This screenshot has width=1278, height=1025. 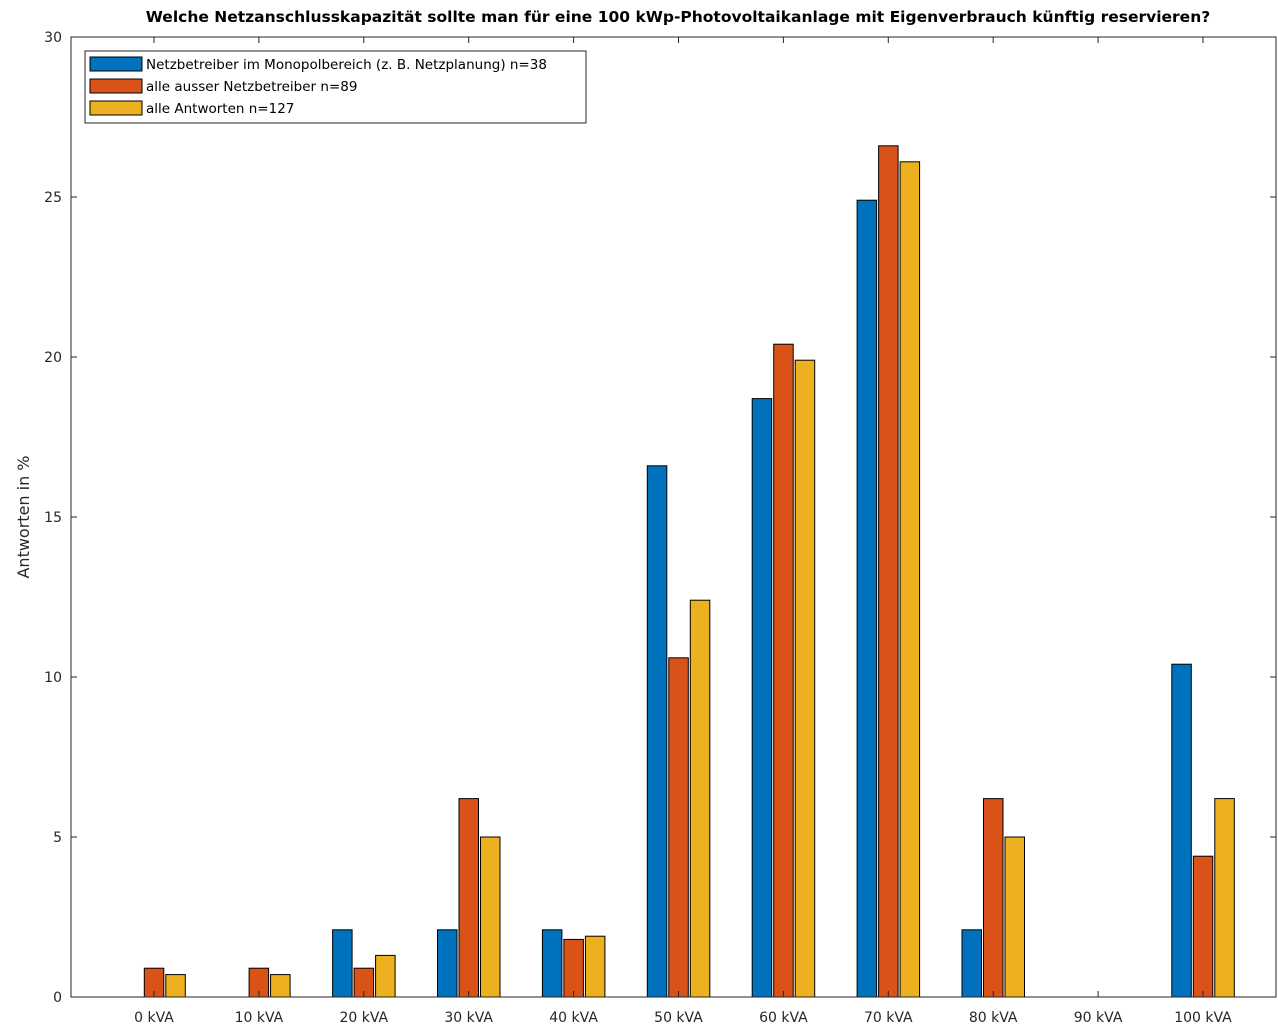 I want to click on y-tick-label: 0, so click(x=57, y=998).